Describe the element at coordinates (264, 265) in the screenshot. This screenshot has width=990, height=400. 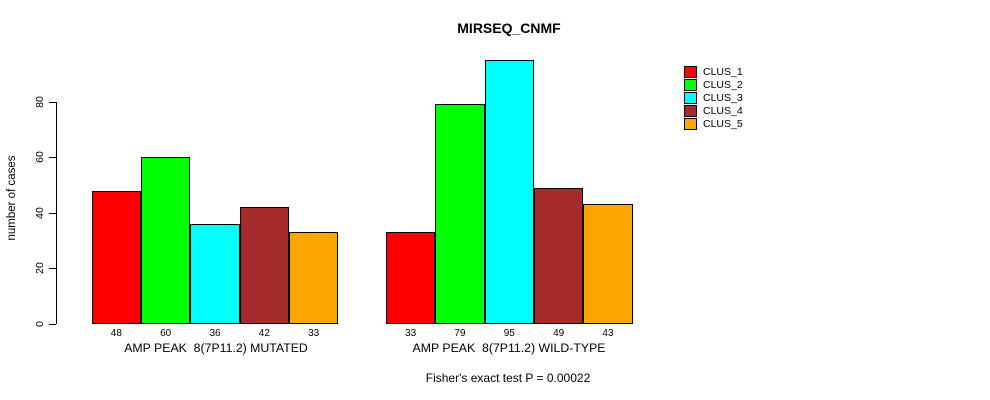
I see `bar-clus_4-group1` at that location.